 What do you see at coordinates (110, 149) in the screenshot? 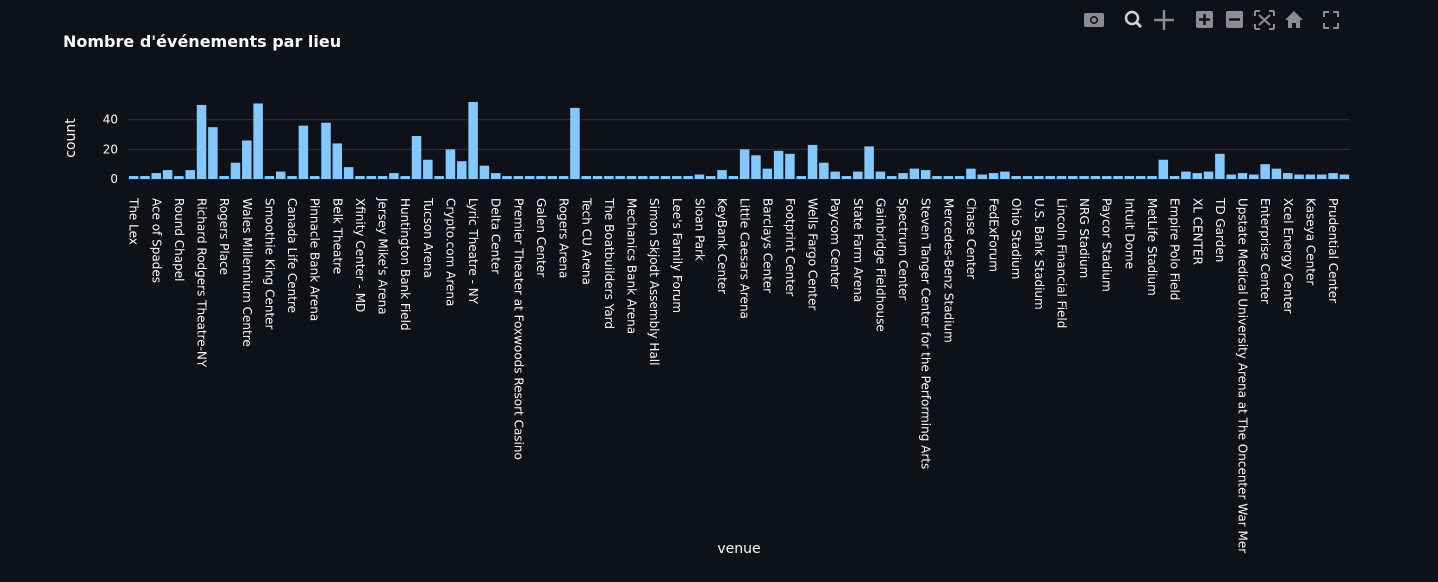
I see `y-tick-label: 20` at bounding box center [110, 149].